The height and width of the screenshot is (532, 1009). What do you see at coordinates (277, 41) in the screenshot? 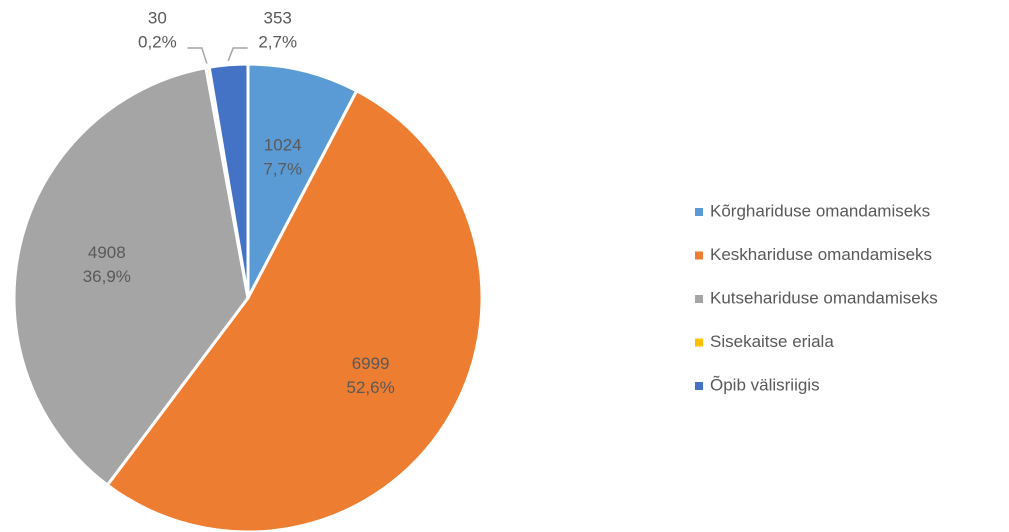
I see `percent-label: 2,7%` at bounding box center [277, 41].